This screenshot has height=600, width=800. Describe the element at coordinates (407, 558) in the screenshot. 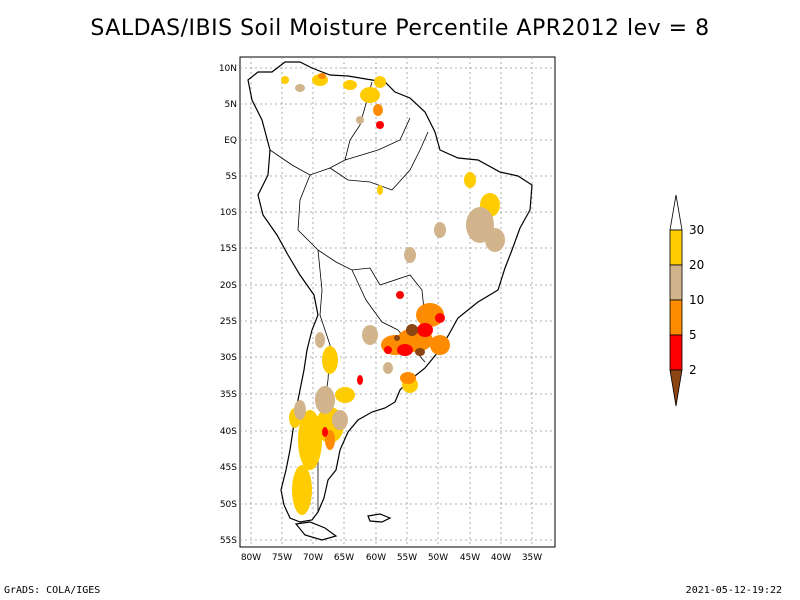

I see `lon-tick-label: 55W` at that location.